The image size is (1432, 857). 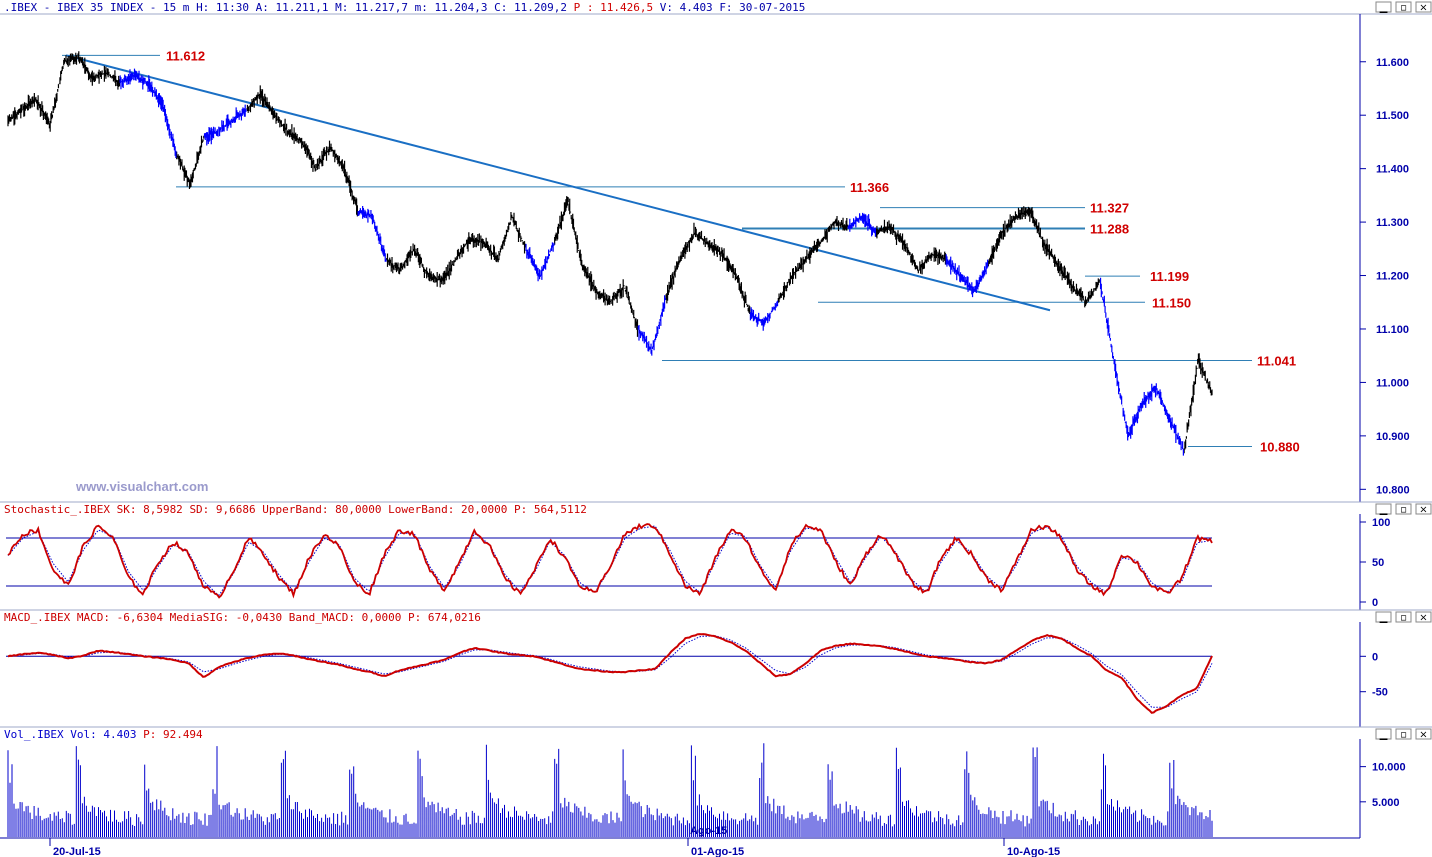 I want to click on macd-y-ticks: 0 -50, so click(x=1374, y=675).